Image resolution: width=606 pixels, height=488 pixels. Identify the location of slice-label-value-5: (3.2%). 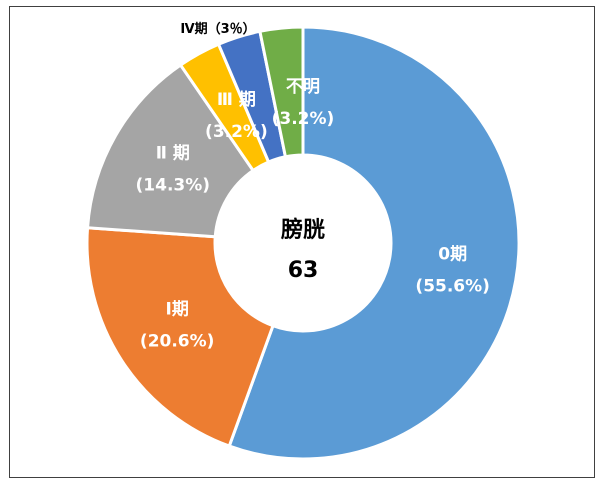
(303, 119).